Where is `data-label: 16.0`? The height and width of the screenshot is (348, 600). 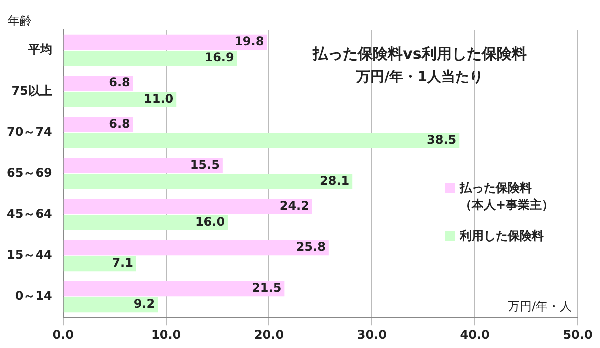
data-label: 16.0 is located at coordinates (210, 222).